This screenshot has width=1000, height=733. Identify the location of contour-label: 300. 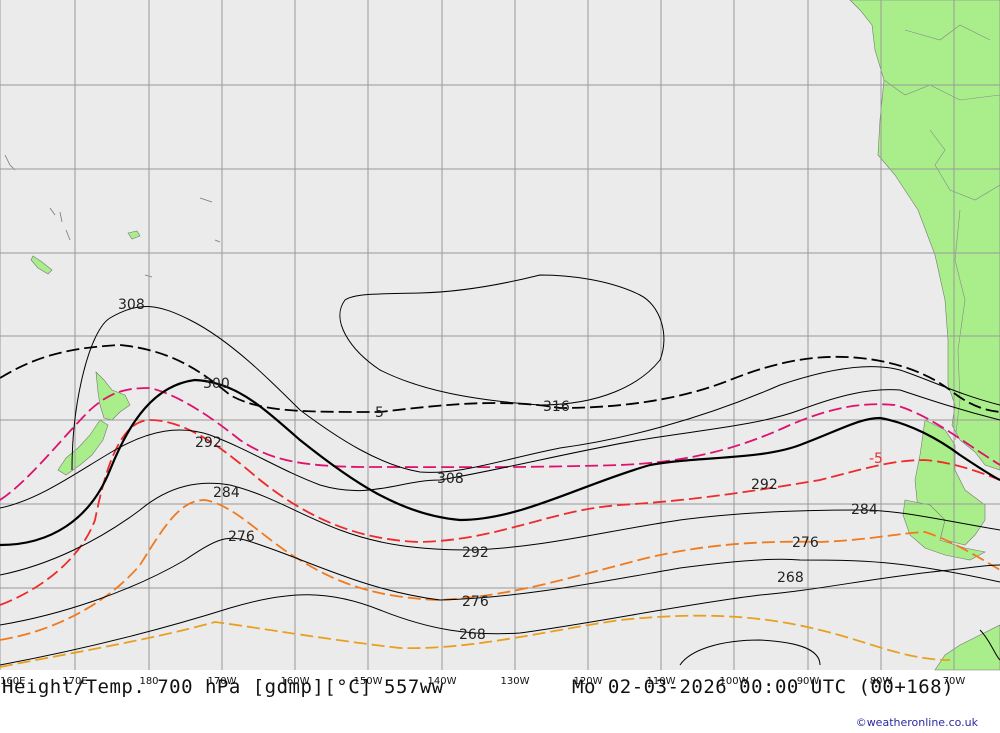
(216, 384).